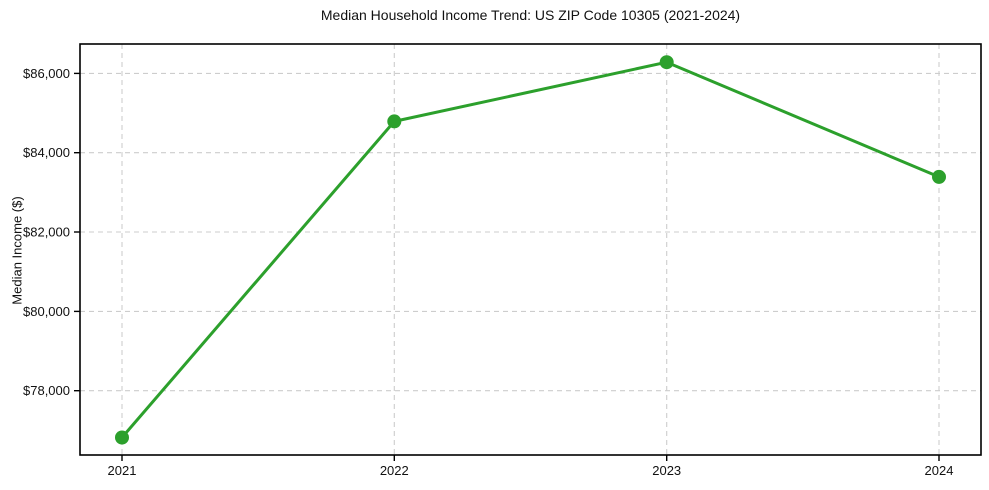 This screenshot has height=490, width=989. I want to click on y-tick-label: $80,000, so click(46, 311).